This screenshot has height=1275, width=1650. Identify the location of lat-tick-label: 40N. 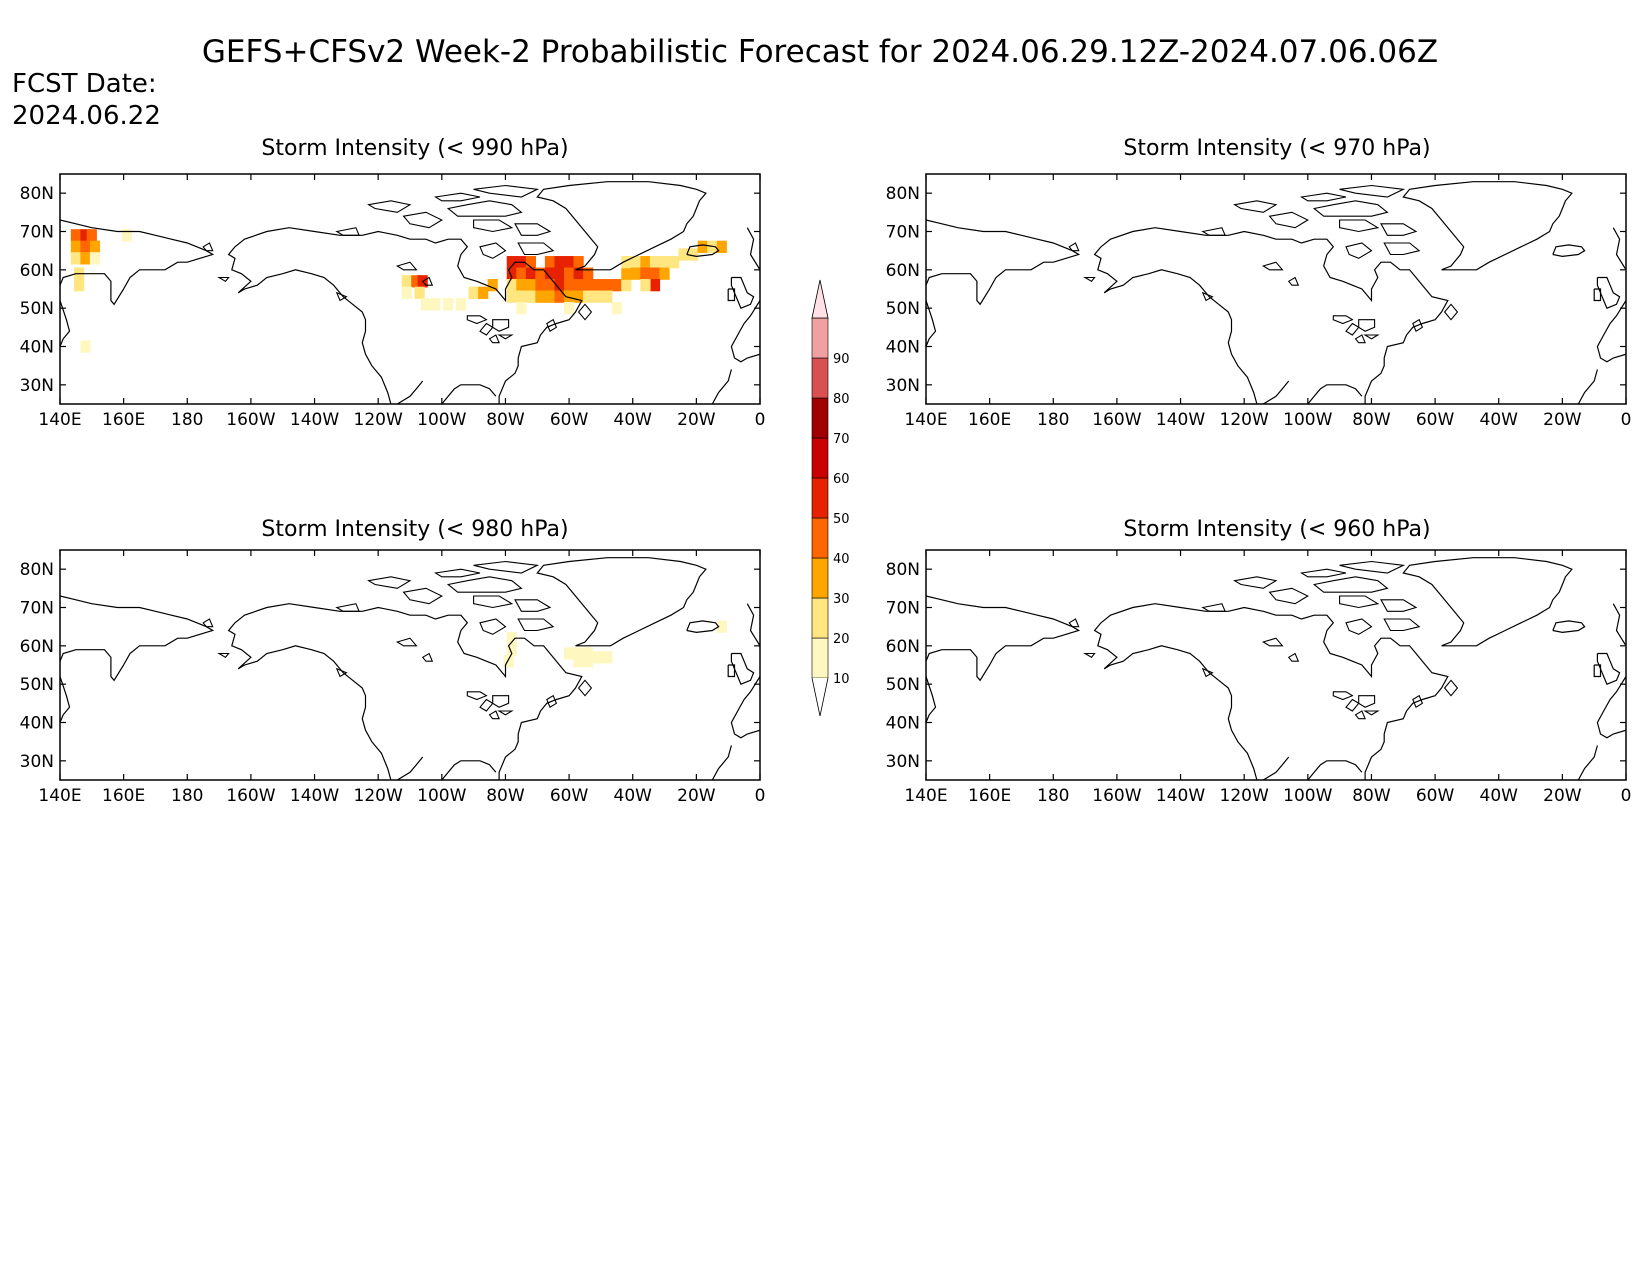
(37, 724).